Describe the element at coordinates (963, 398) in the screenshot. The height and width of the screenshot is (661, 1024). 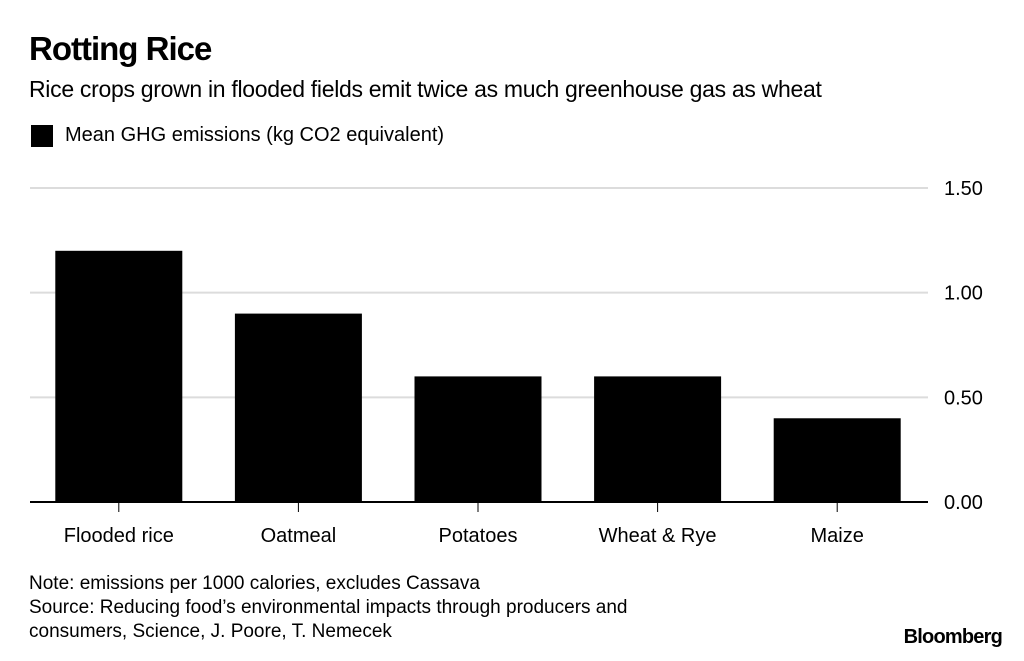
I see `y-tick-label: 0.50` at that location.